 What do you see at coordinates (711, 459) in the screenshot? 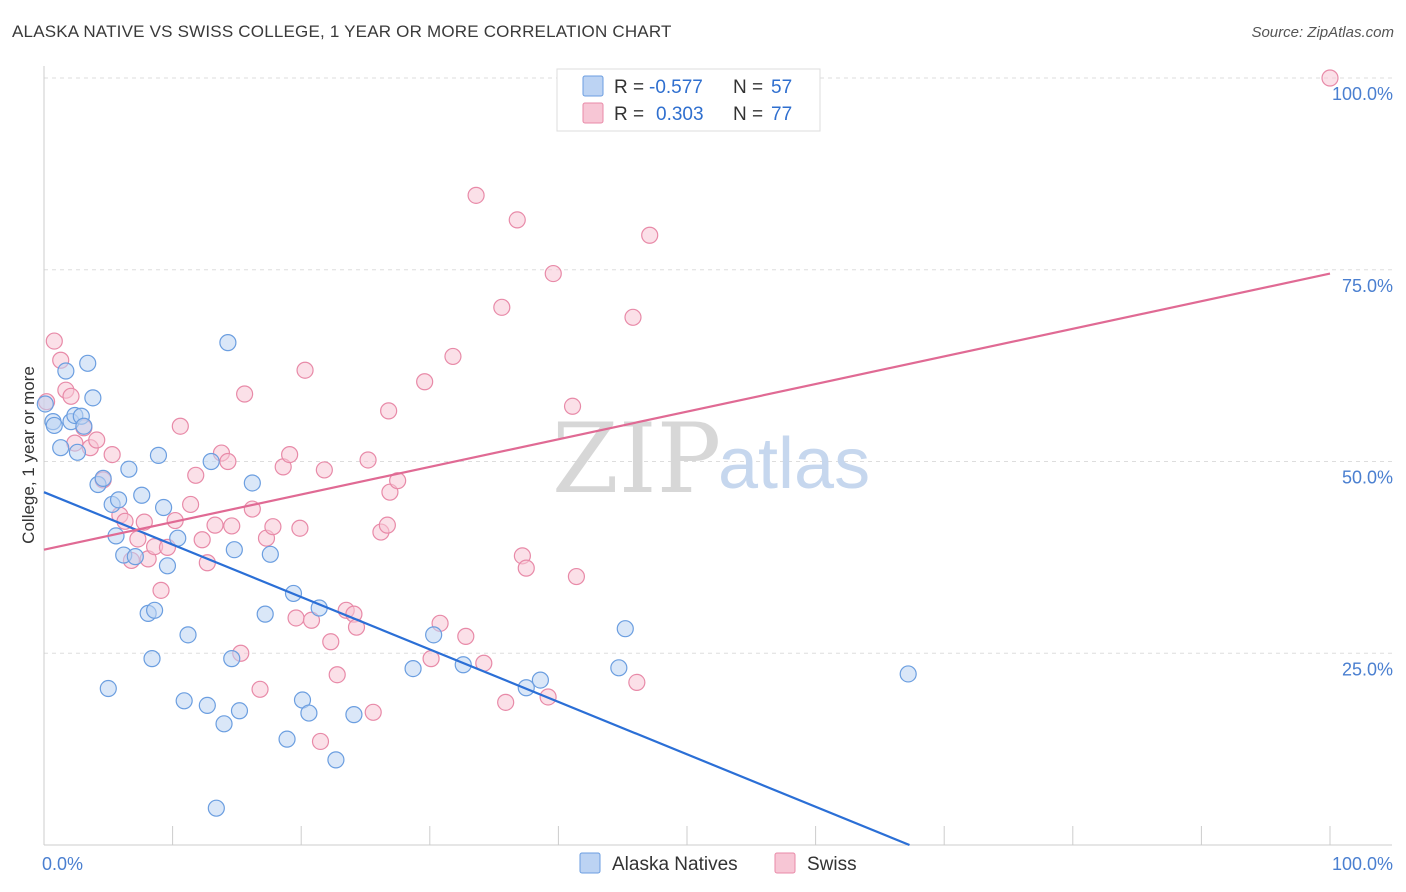
I see `watermark: ZIP atlas` at bounding box center [711, 459].